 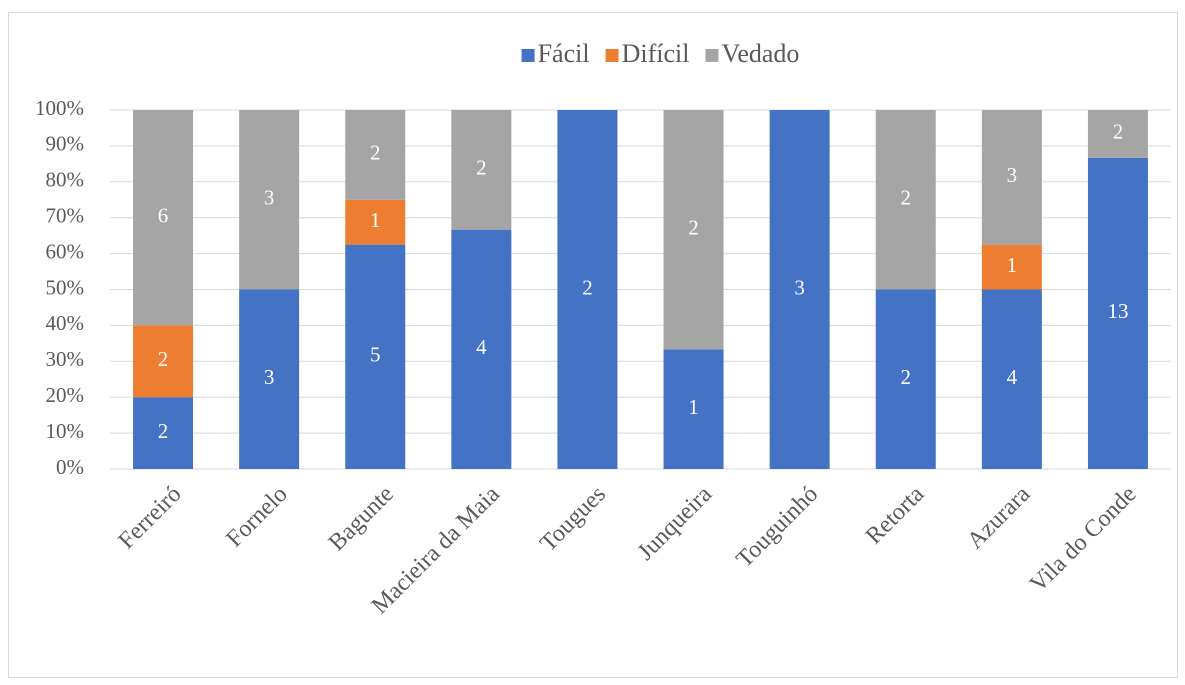 I want to click on data-label: 6, so click(x=163, y=216).